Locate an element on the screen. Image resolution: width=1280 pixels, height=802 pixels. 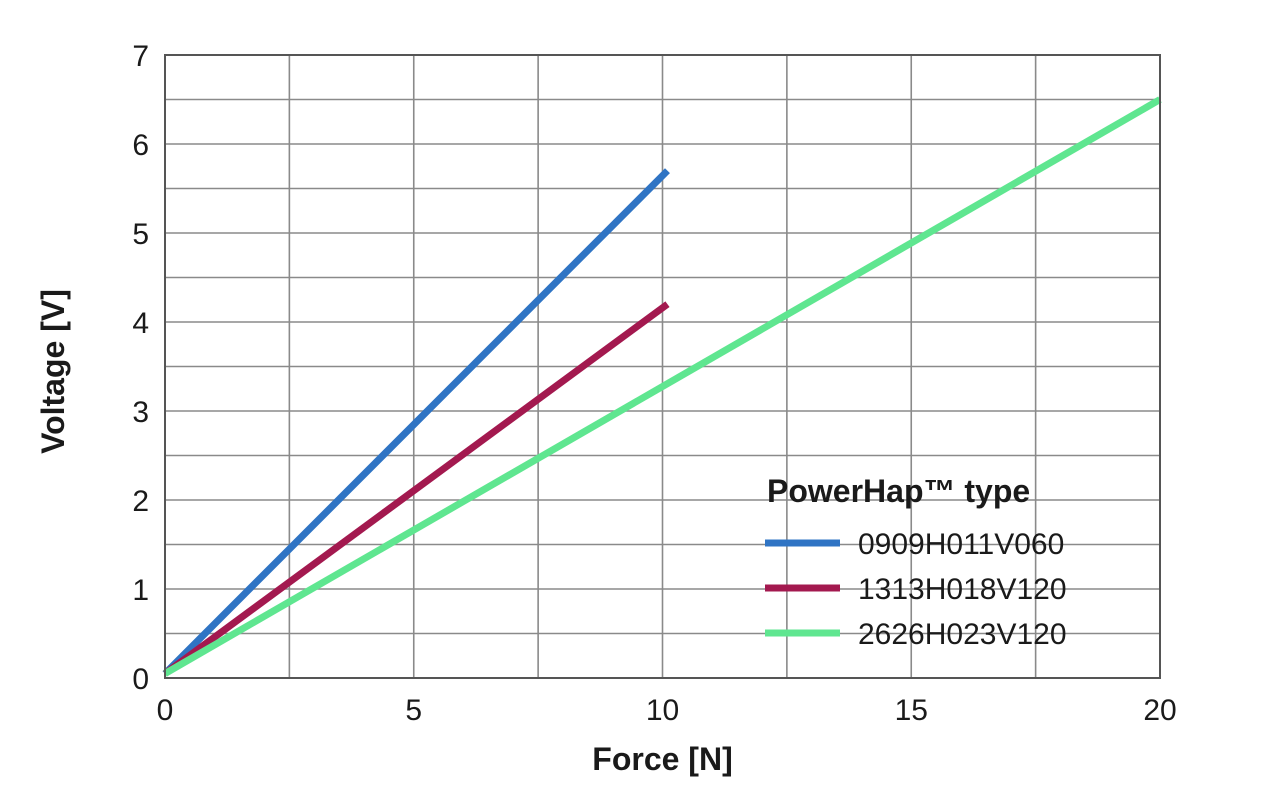
y-tick-label: 3 is located at coordinates (140, 412).